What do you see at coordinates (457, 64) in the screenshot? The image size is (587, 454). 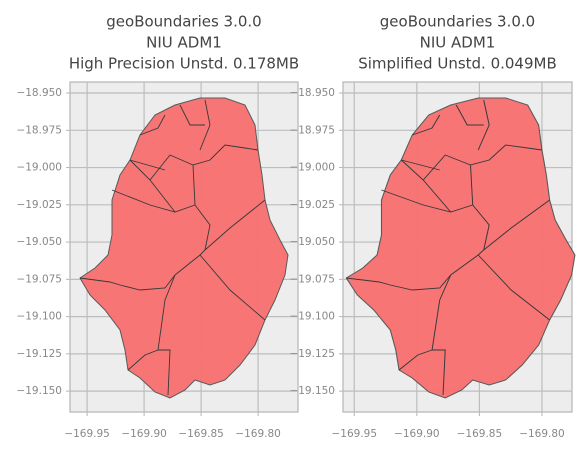 I see `title-line: Simplified Unstd. 0.049MB` at bounding box center [457, 64].